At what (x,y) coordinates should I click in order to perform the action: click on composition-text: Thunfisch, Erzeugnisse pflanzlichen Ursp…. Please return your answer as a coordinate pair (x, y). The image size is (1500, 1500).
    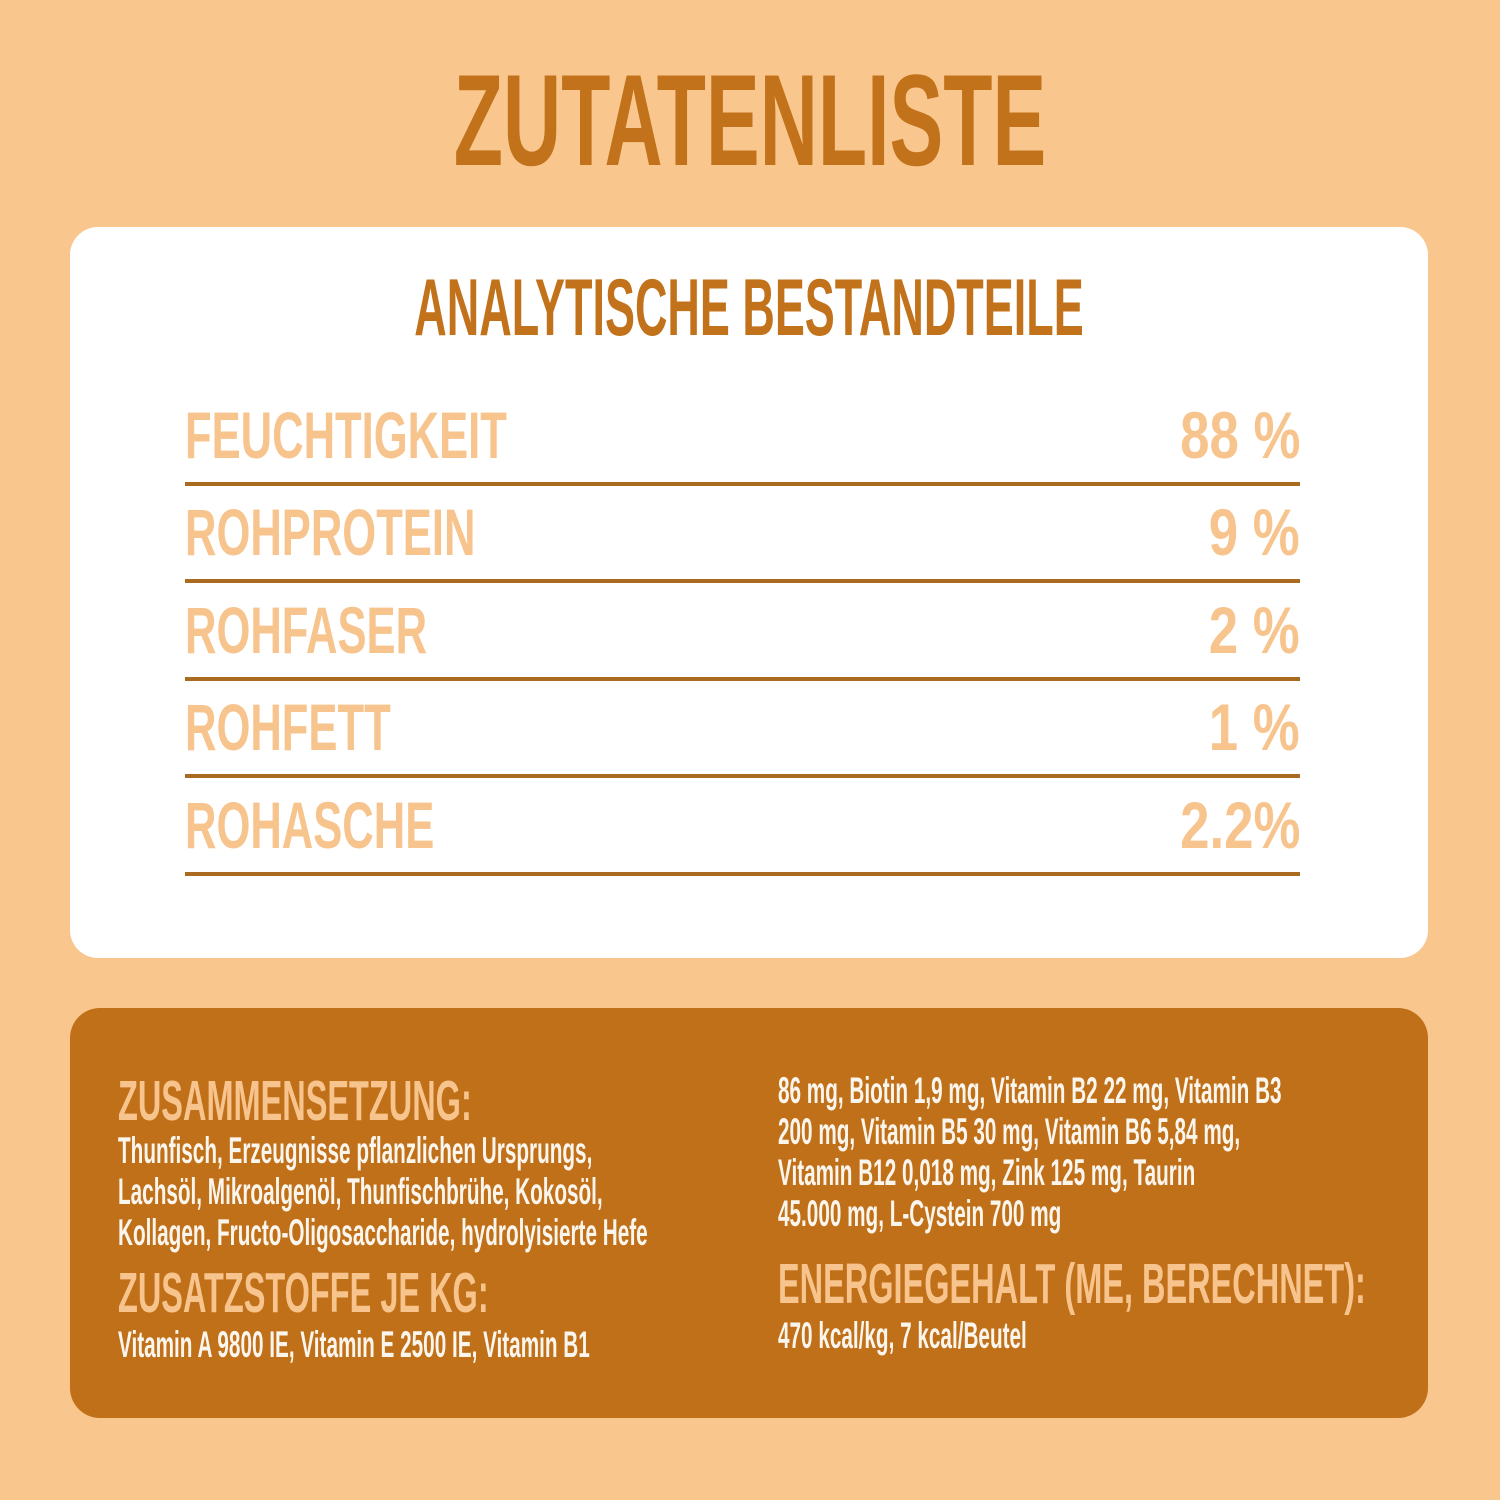
    Looking at the image, I should click on (383, 1191).